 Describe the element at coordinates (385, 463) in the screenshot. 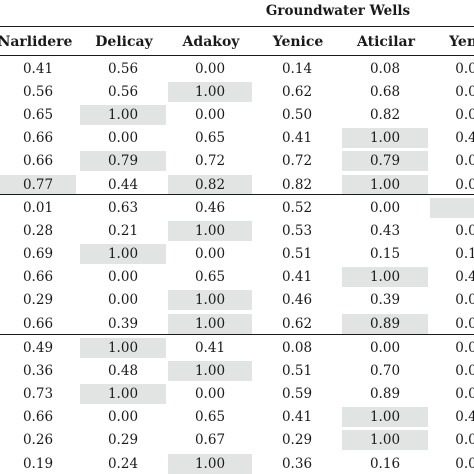

I see `table-cell-aticilar: 0.16` at that location.